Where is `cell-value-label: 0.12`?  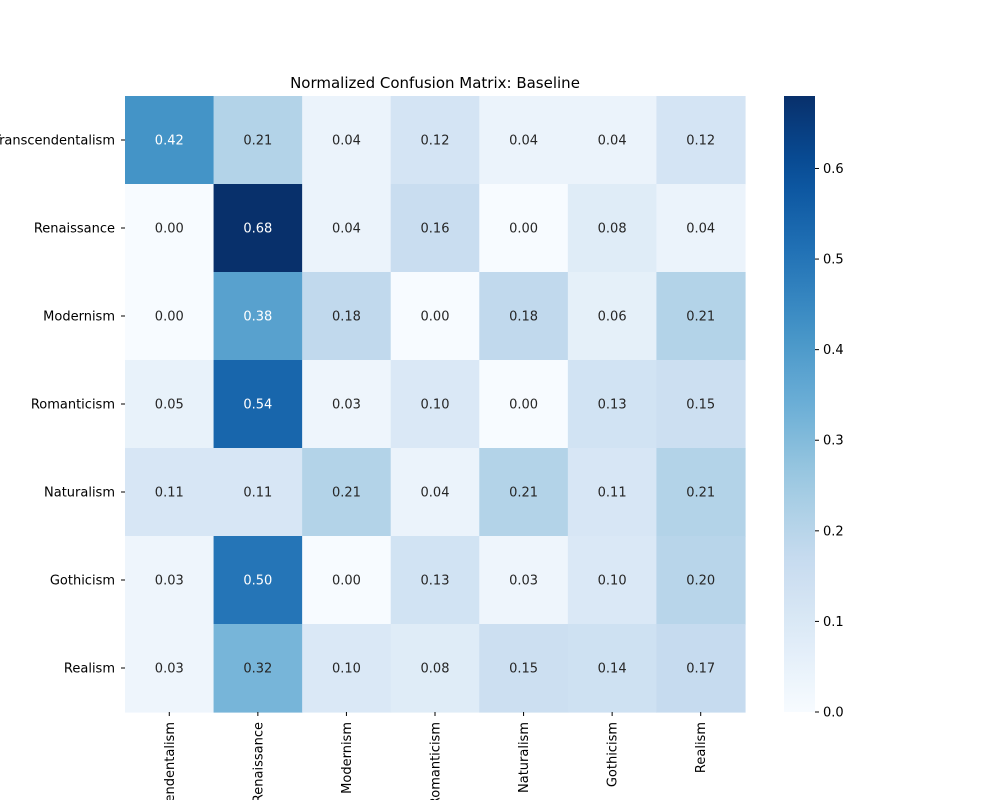
cell-value-label: 0.12 is located at coordinates (700, 141).